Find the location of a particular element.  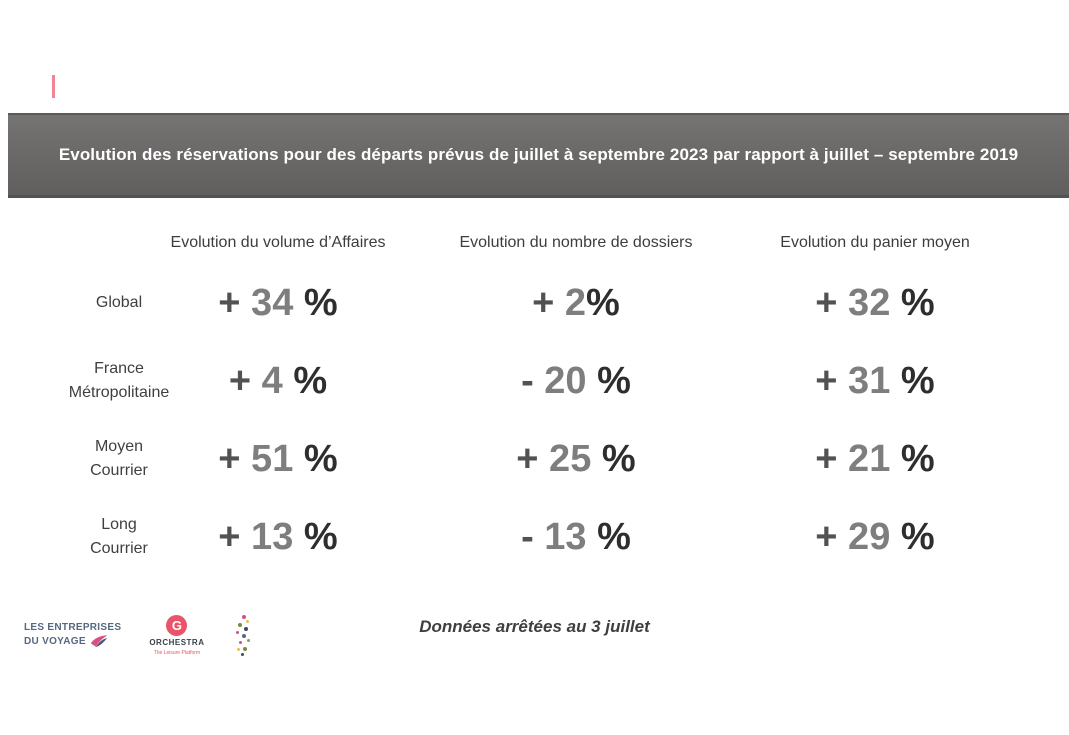

value-number: 21 is located at coordinates (864, 458).